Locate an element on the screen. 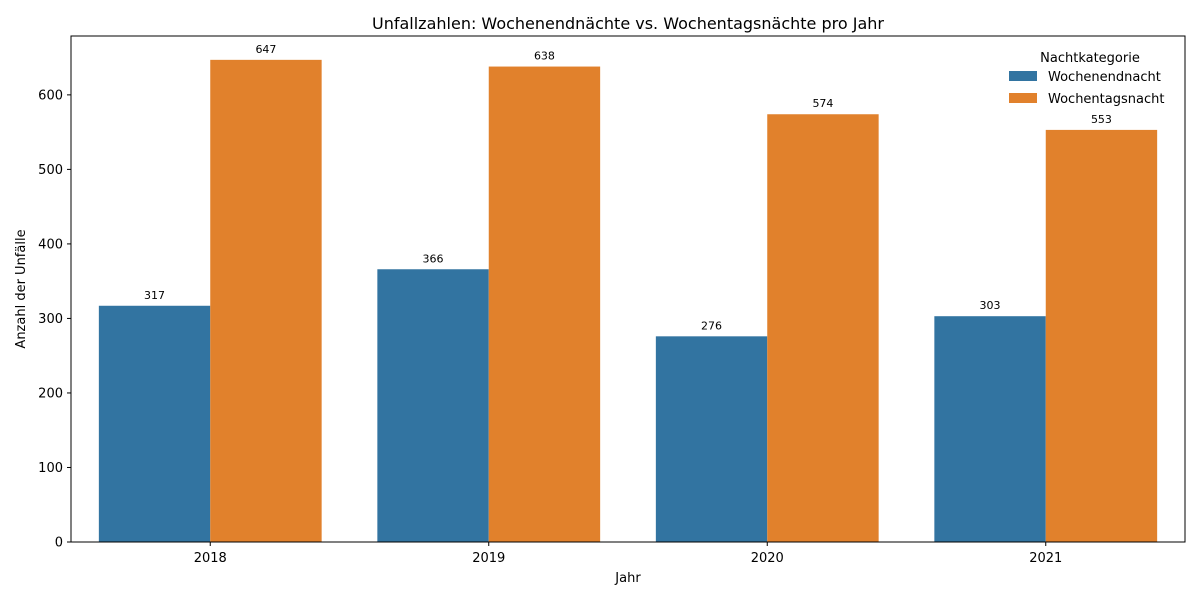 This screenshot has width=1200, height=600. legend-title: Nachtkategorie is located at coordinates (1090, 58).